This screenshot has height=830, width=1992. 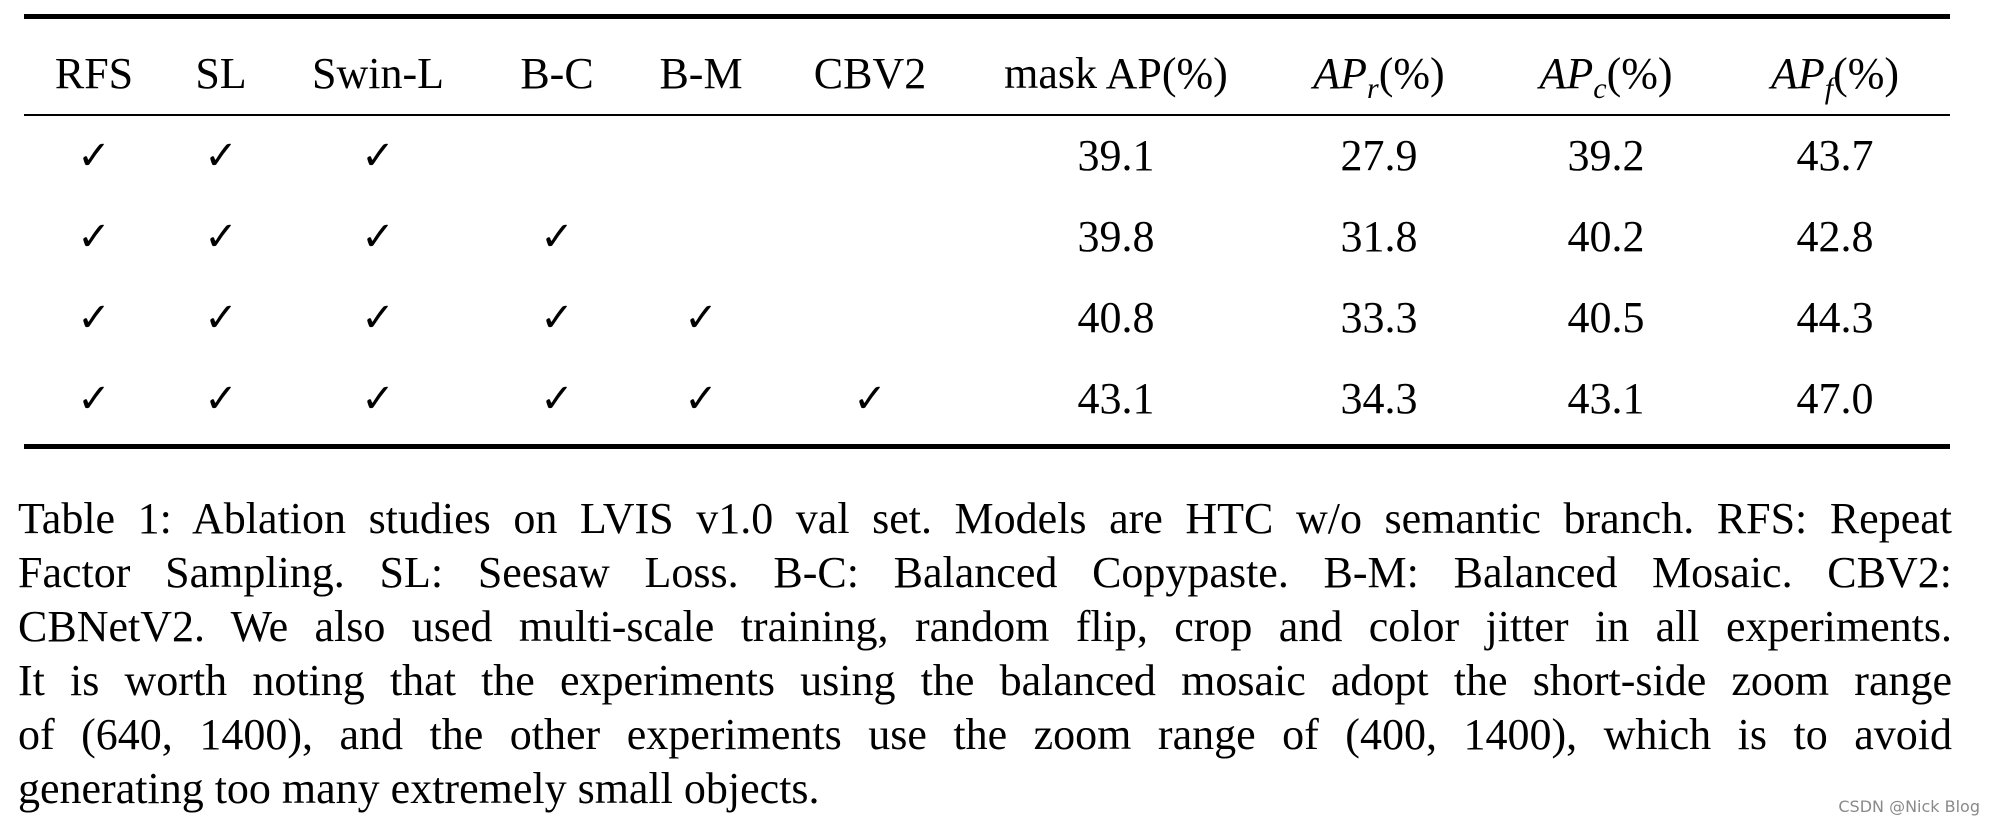 What do you see at coordinates (1116, 398) in the screenshot?
I see `cell-mask-ap: 43.1` at bounding box center [1116, 398].